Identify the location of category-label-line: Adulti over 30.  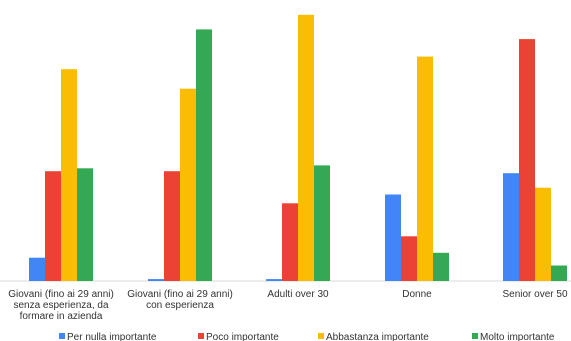
(298, 294).